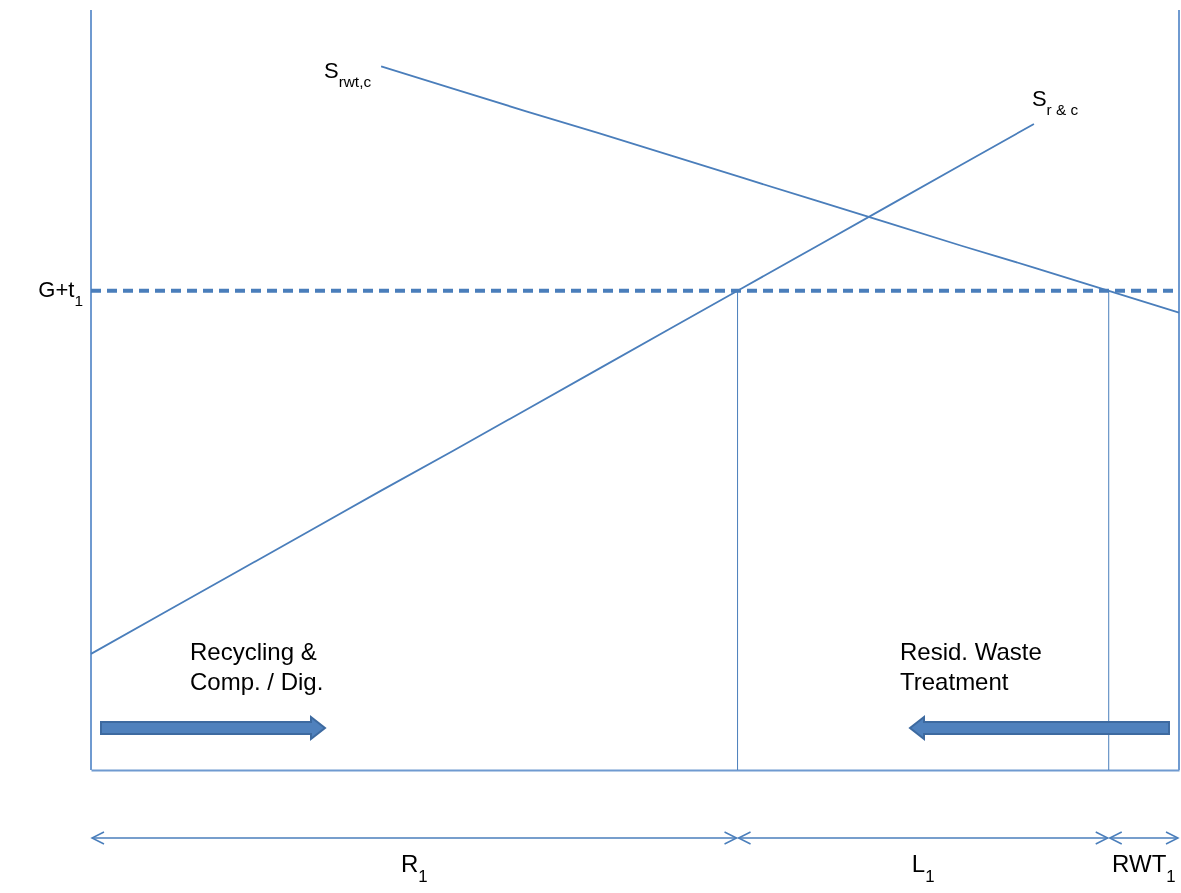  I want to click on text: RWT$_{1}$, so click(1144, 868).